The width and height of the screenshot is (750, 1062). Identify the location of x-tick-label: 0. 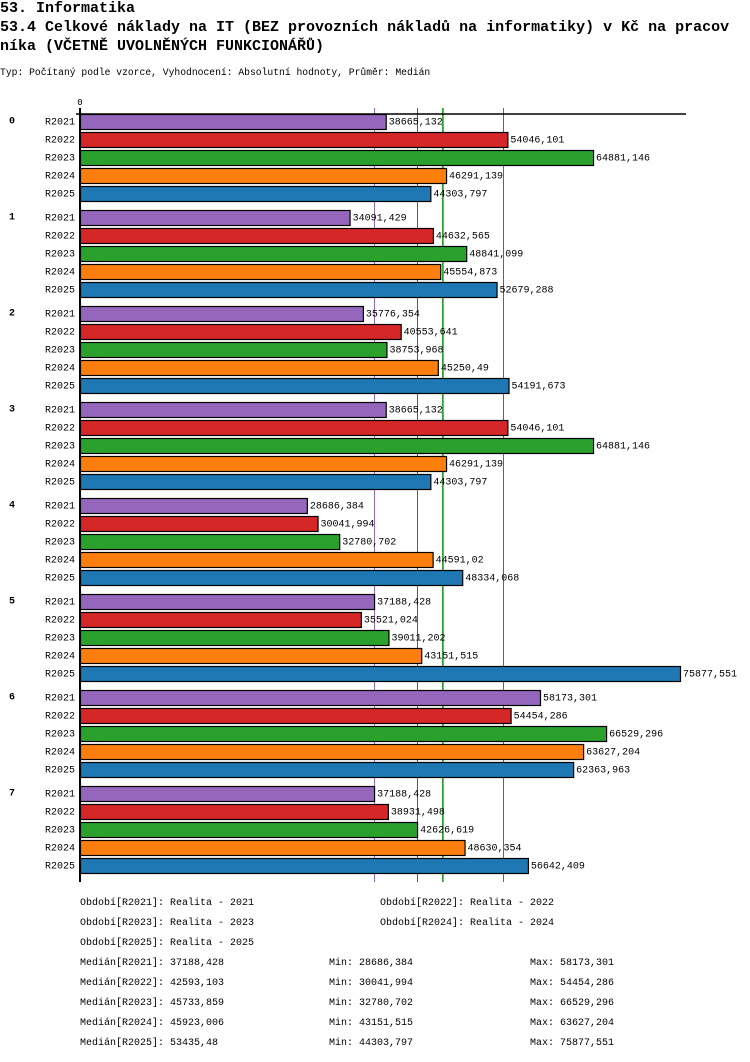
(79, 103).